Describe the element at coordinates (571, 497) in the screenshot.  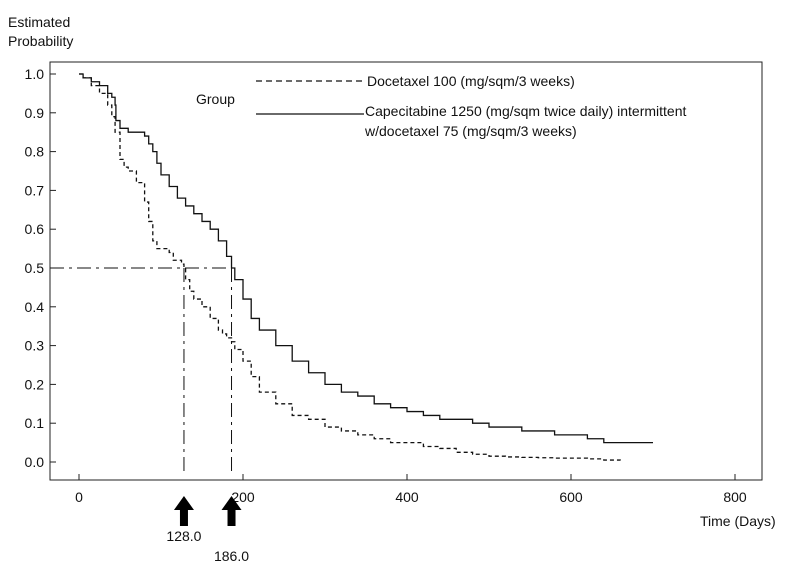
I see `x-tick-label: 600` at that location.